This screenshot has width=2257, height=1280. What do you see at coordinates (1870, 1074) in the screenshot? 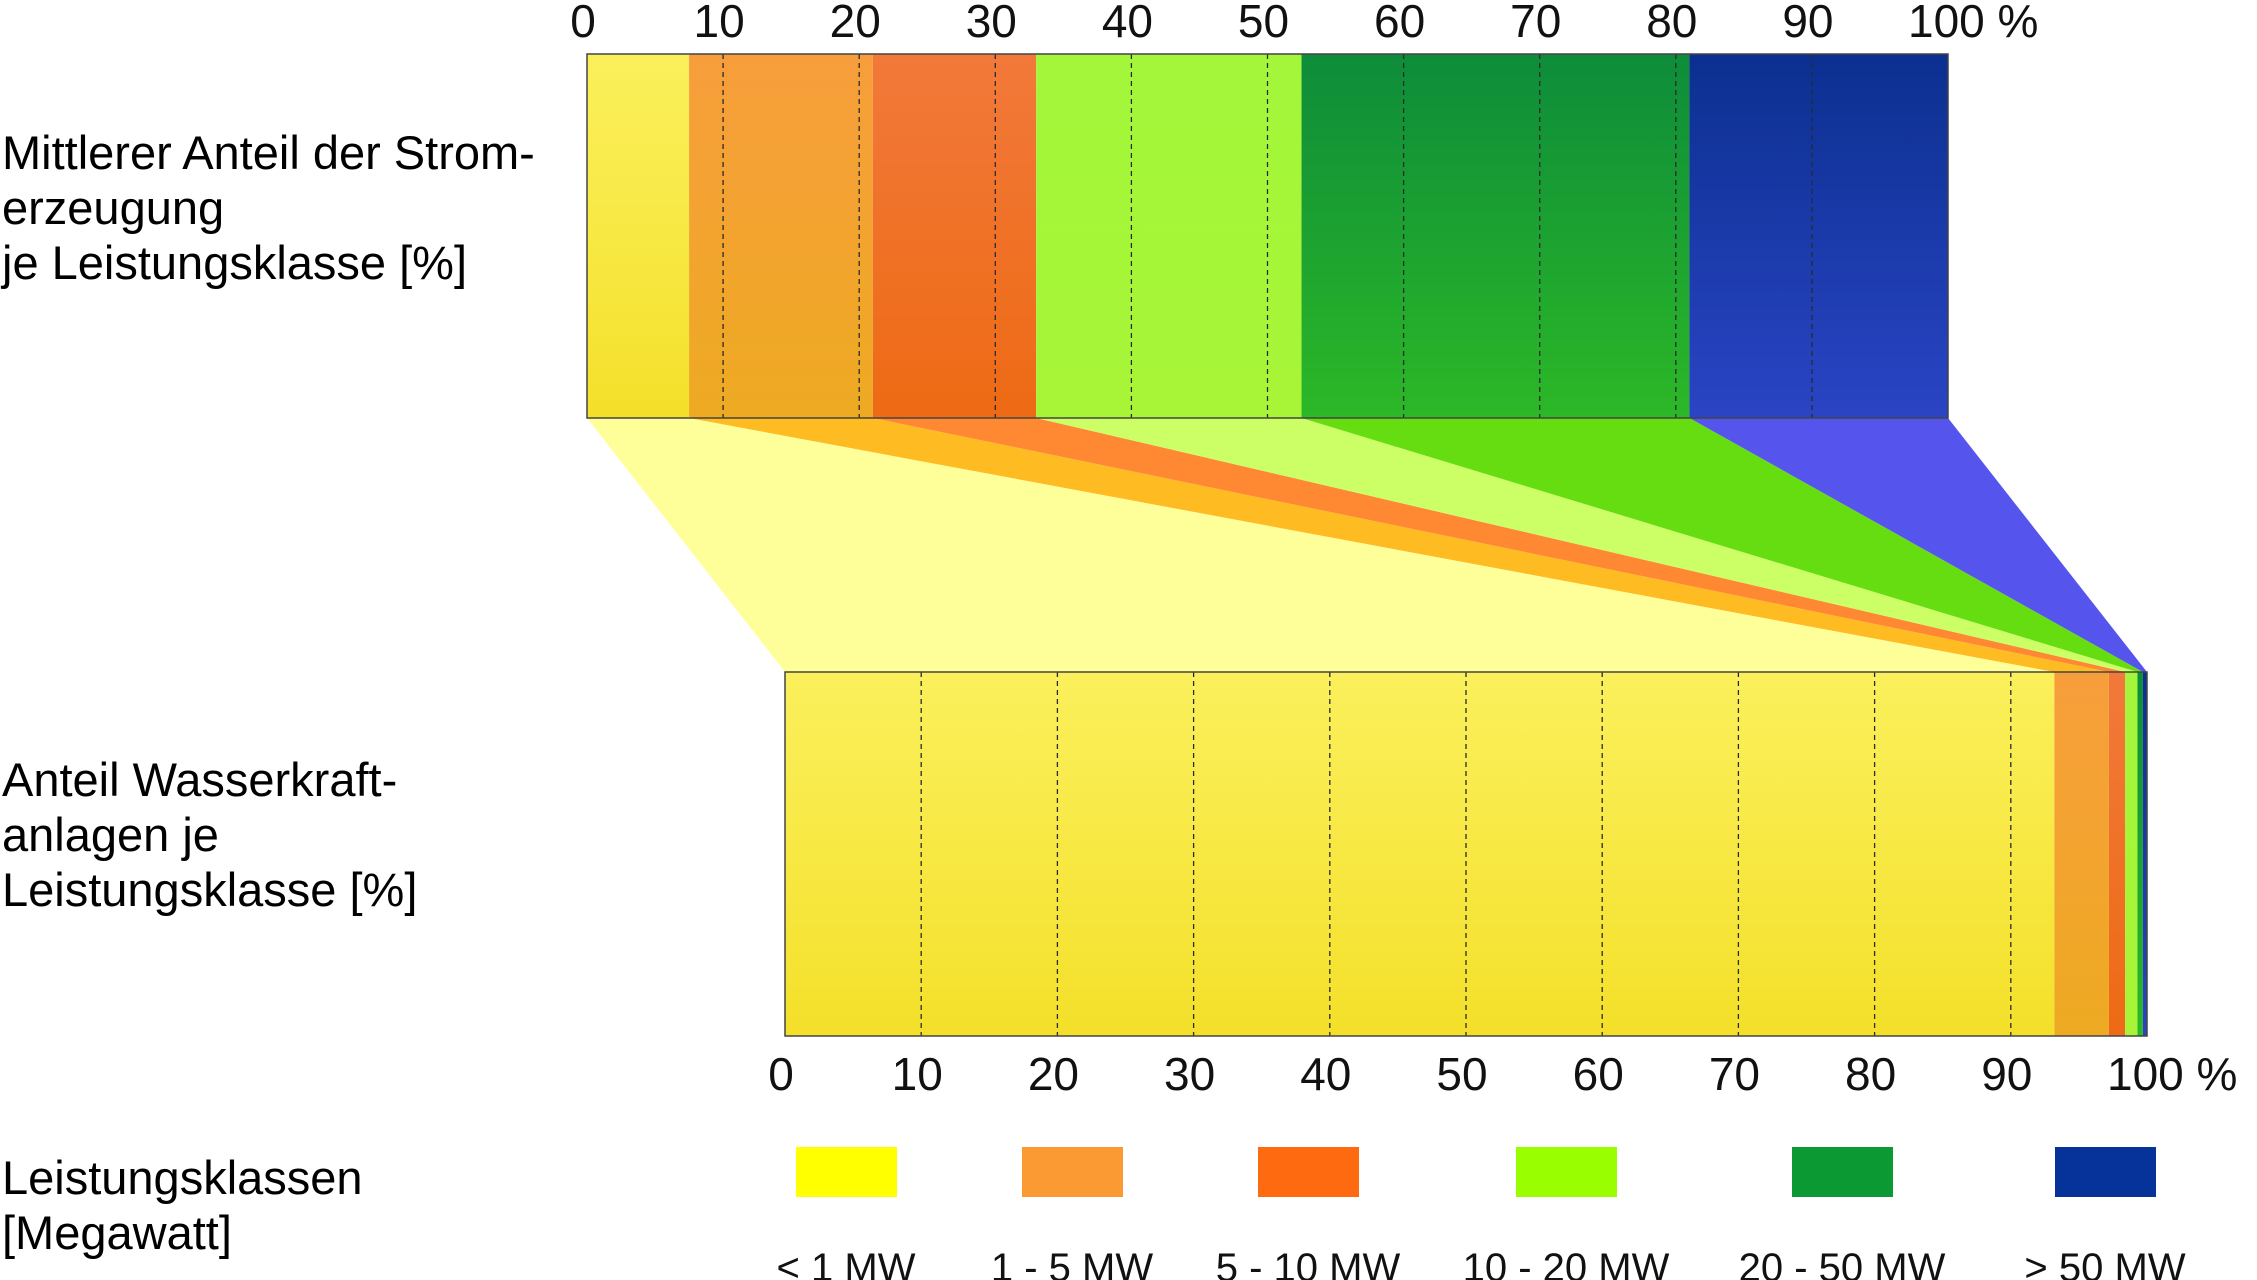
I see `tick-label-plants-8: 80` at bounding box center [1870, 1074].